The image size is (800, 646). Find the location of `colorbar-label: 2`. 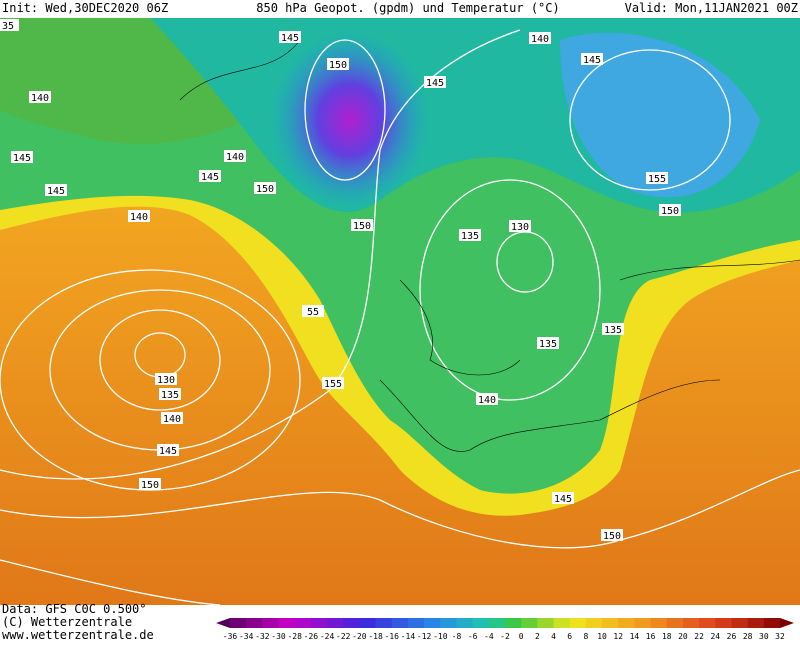

colorbar-label: 2 is located at coordinates (537, 636).